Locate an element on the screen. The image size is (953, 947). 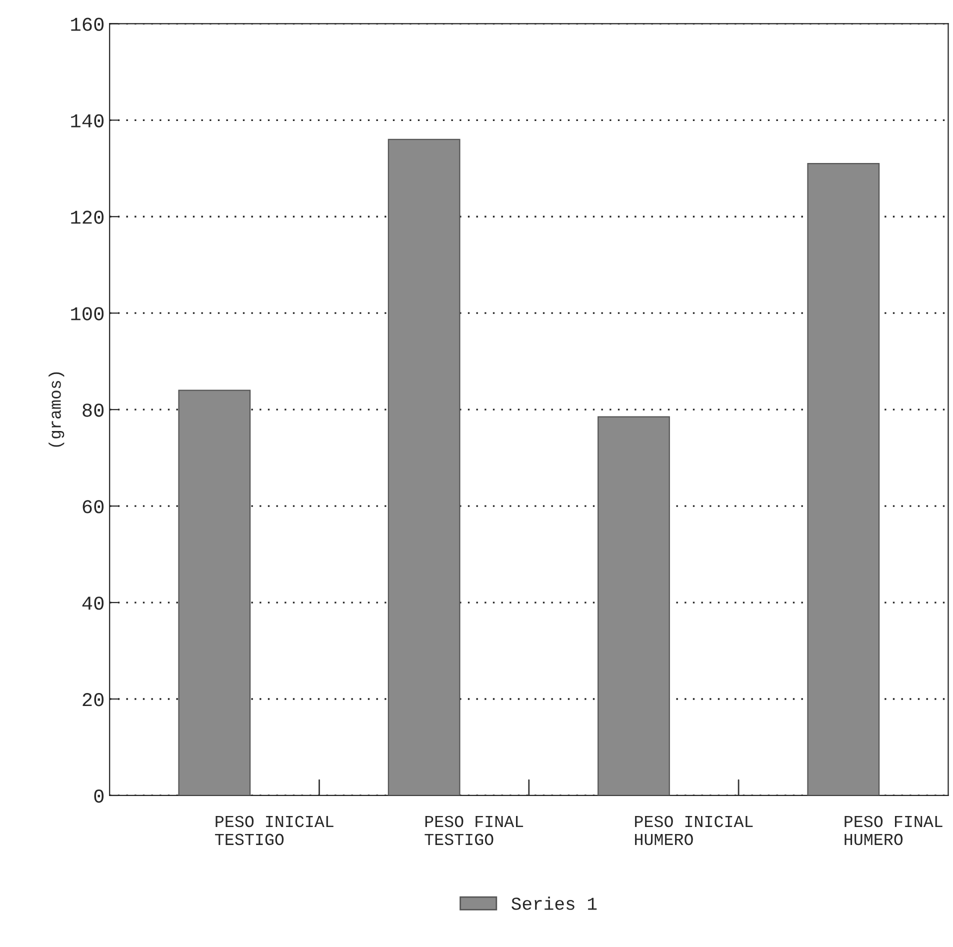
y-tick-label: 140 is located at coordinates (87, 121).